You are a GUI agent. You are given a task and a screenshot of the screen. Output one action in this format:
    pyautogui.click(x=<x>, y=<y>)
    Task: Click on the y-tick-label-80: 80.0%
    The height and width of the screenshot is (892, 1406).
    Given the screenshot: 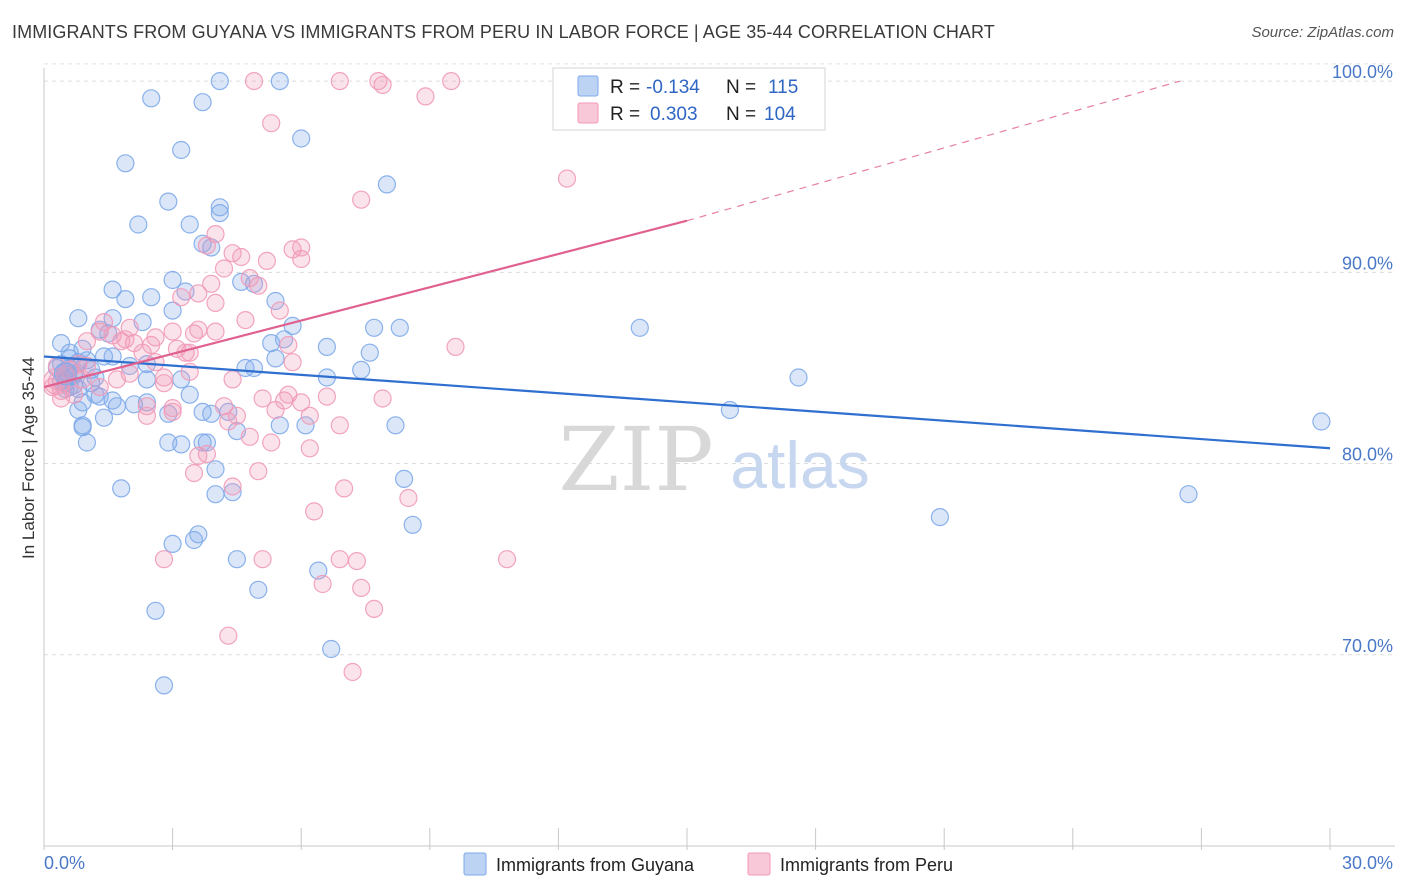 What is the action you would take?
    pyautogui.click(x=1367, y=455)
    